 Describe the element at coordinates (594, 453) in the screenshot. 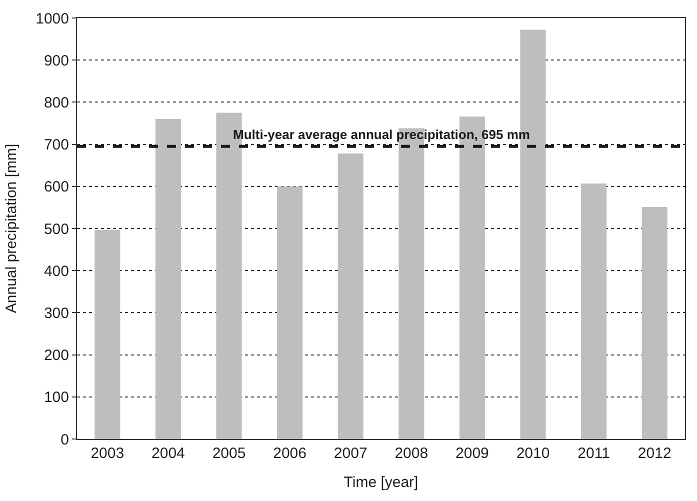

I see `x-tick-label: 2011` at that location.